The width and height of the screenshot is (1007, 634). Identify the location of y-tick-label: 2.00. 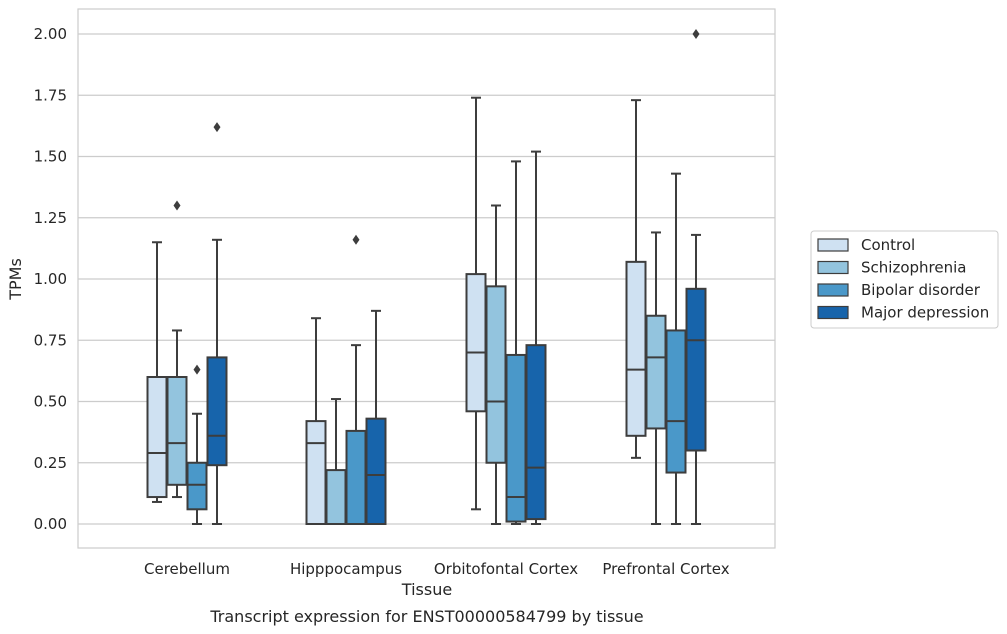
(50, 34).